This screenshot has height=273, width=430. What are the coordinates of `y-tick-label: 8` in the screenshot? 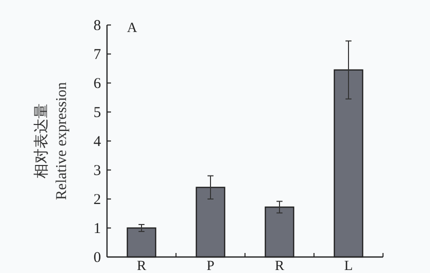 It's located at (97, 26).